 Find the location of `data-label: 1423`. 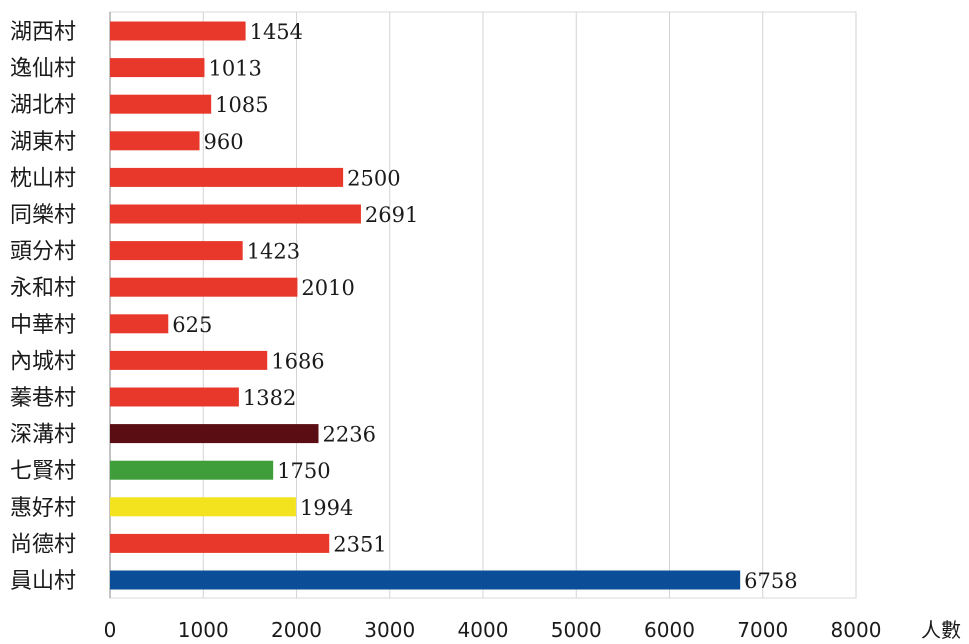

data-label: 1423 is located at coordinates (273, 252).